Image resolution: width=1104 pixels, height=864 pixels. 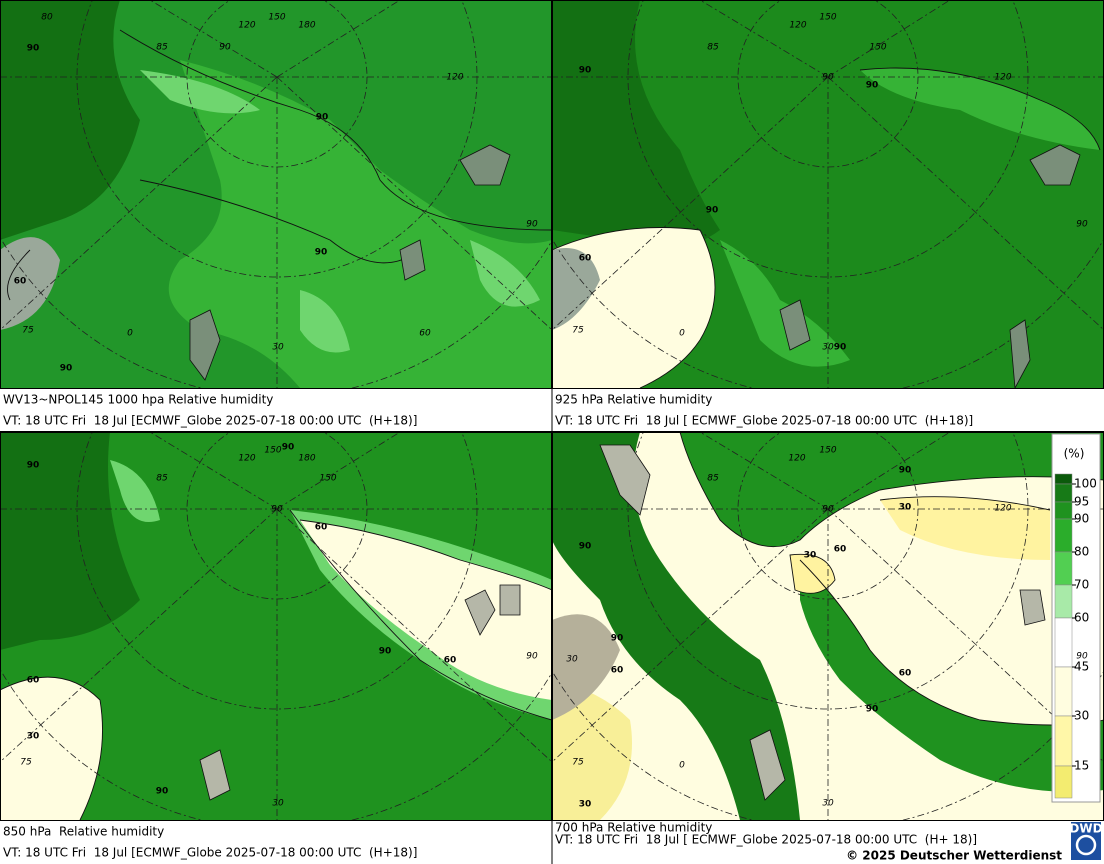 I want to click on logo-swirl, so click(x=1086, y=845).